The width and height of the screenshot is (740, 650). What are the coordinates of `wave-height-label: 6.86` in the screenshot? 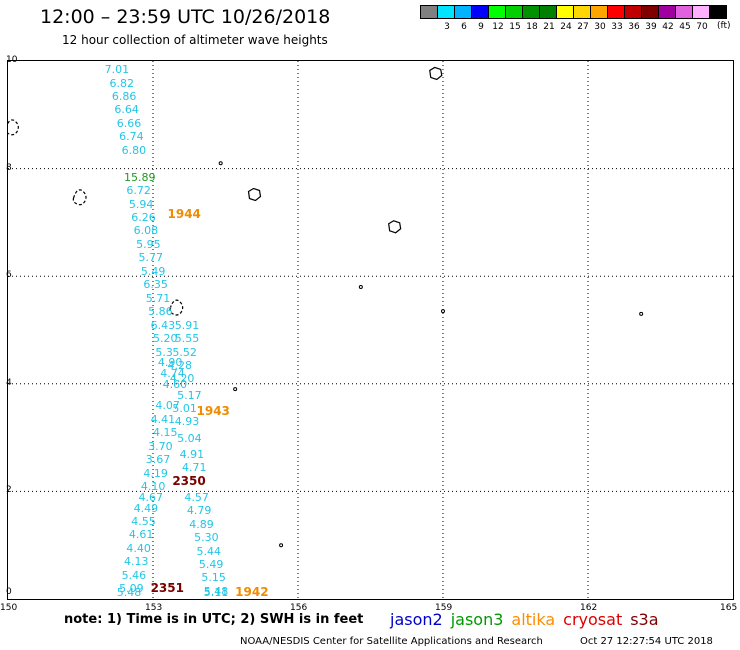 It's located at (124, 96).